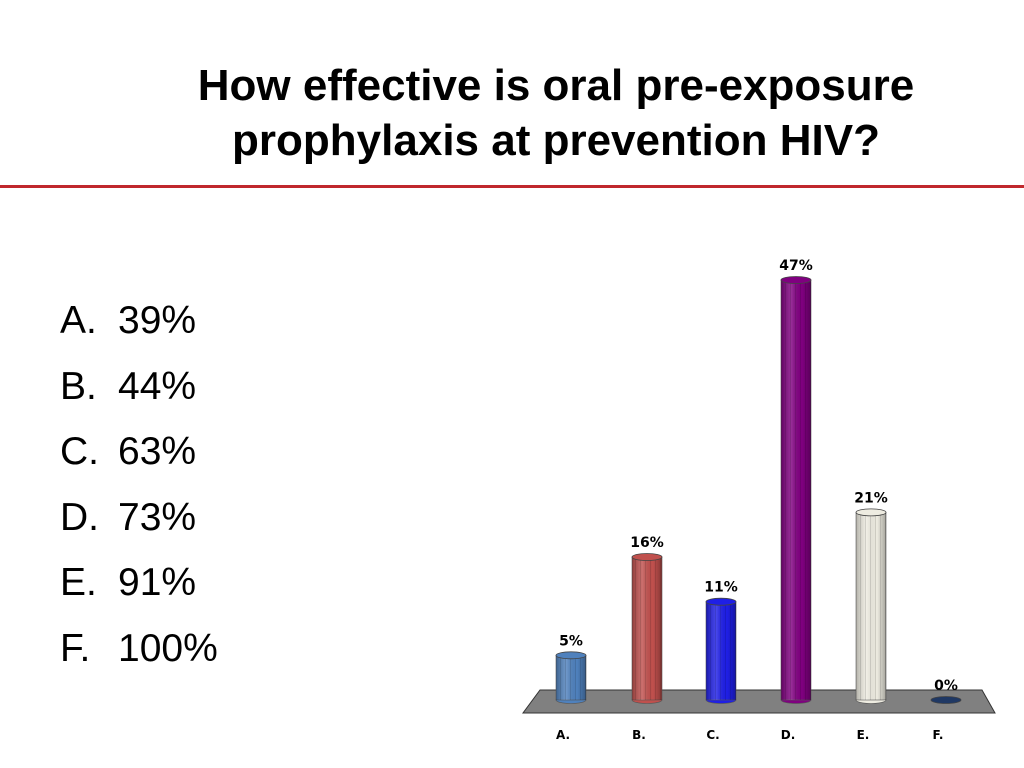 The width and height of the screenshot is (1024, 768). I want to click on category-label: C., so click(712, 735).